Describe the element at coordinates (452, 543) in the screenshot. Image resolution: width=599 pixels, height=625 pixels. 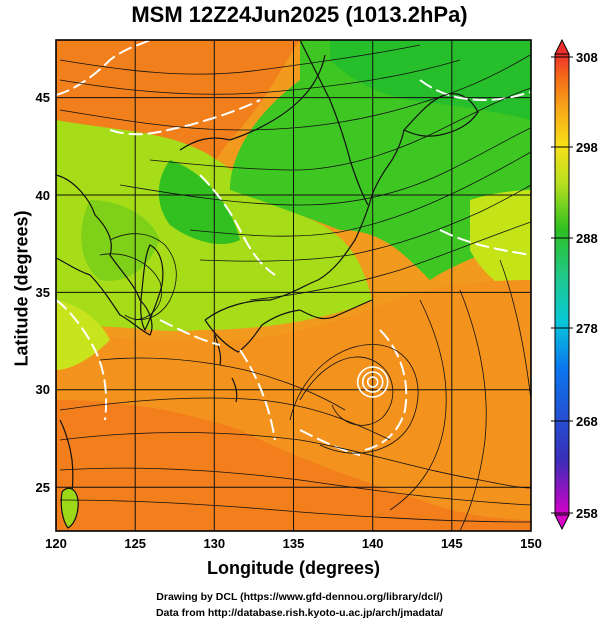
I see `x-tick-label: 145` at that location.